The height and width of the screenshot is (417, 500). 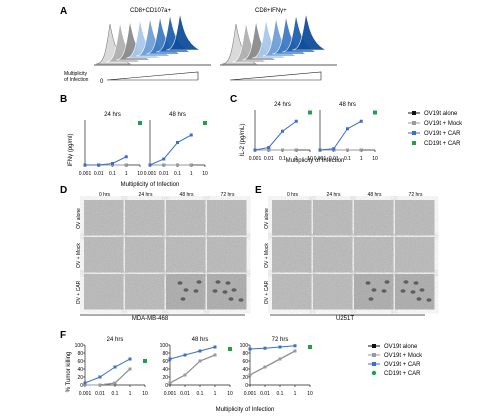 I want to click on y-tick-label: 40, so click(x=165, y=370).